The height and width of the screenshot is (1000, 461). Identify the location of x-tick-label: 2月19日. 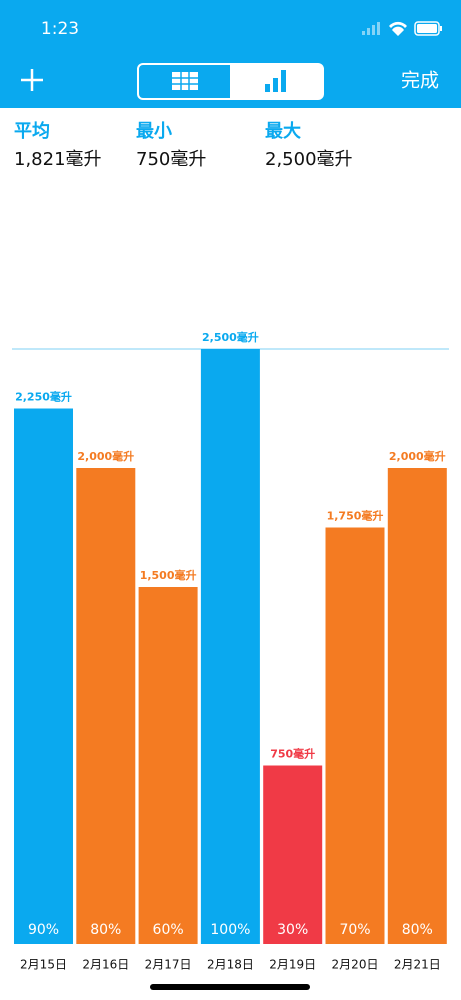
(292, 965).